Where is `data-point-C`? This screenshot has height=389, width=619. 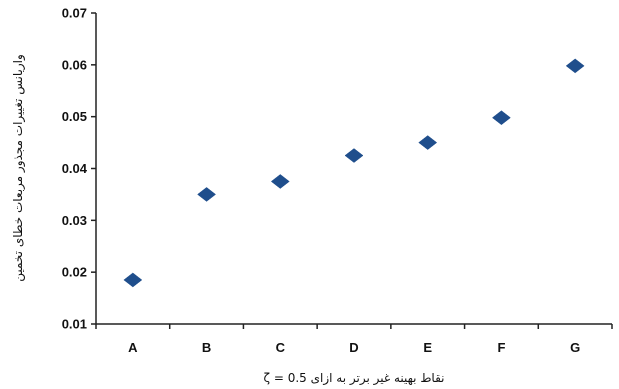 data-point-C is located at coordinates (280, 181).